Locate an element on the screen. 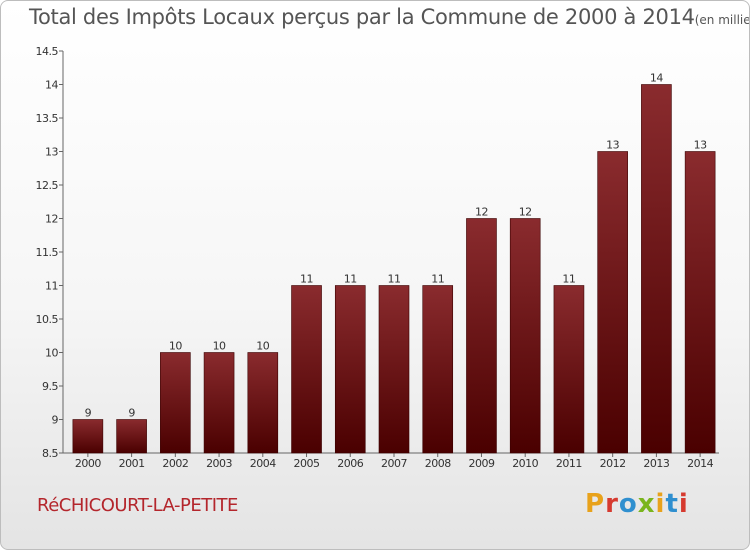  x-tick-label: 2000 is located at coordinates (88, 463).